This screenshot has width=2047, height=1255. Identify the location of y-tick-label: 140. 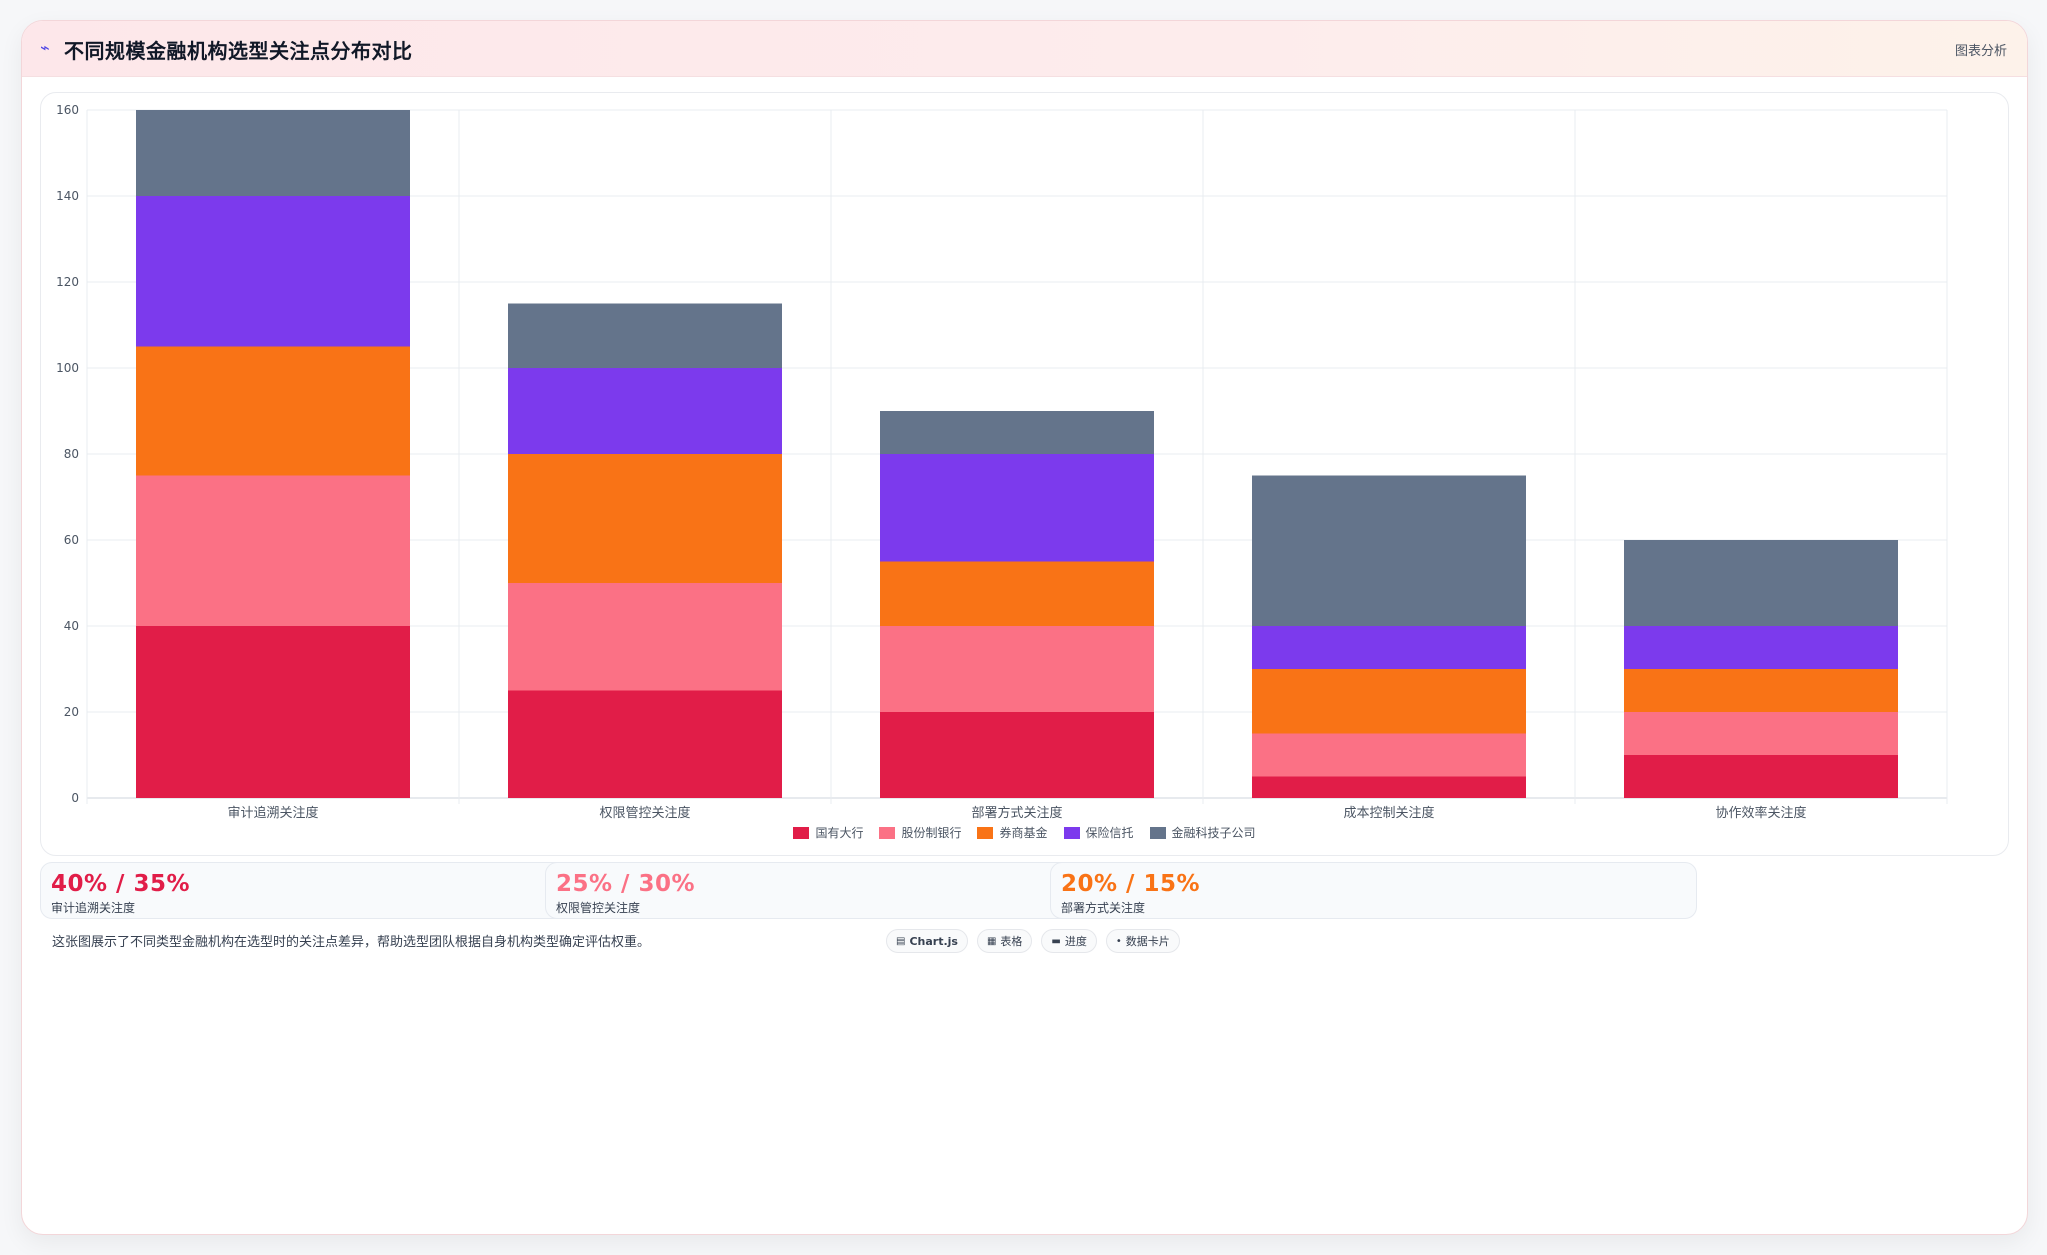
(67, 196).